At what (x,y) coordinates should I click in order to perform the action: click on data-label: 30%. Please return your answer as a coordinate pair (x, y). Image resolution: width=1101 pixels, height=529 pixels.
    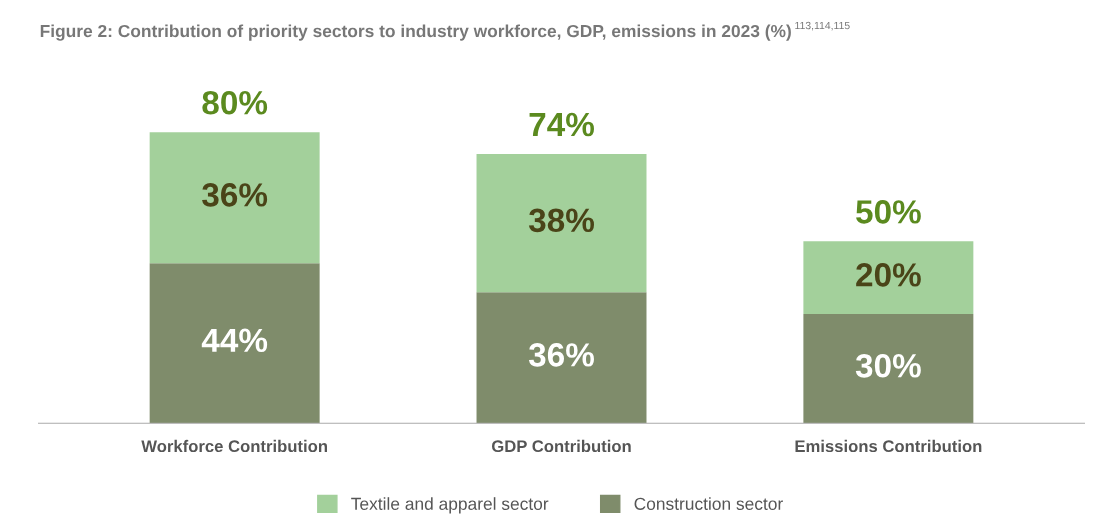
    Looking at the image, I should click on (888, 365).